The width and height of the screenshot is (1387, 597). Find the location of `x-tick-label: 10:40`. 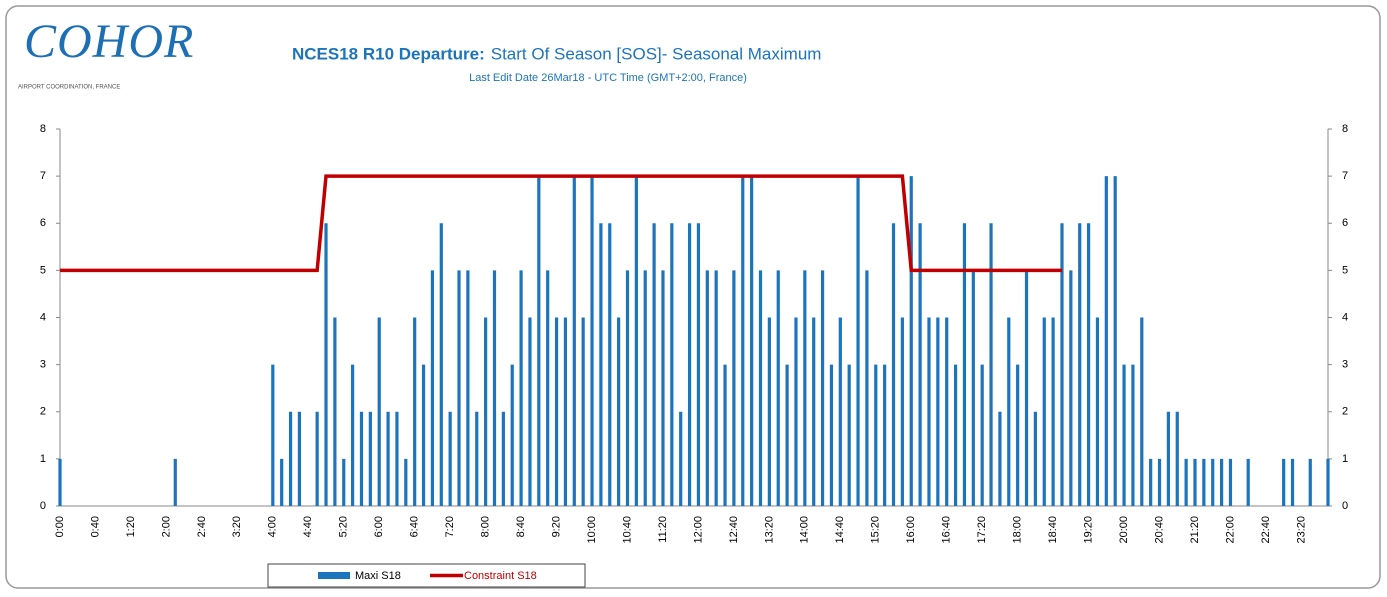

x-tick-label: 10:40 is located at coordinates (627, 530).